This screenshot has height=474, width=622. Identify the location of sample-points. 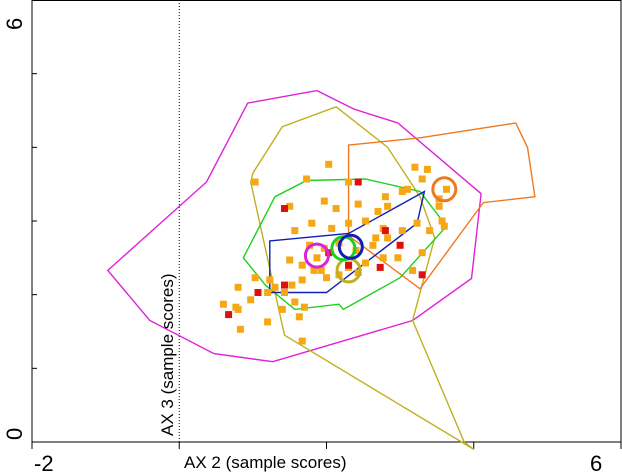
(334, 252).